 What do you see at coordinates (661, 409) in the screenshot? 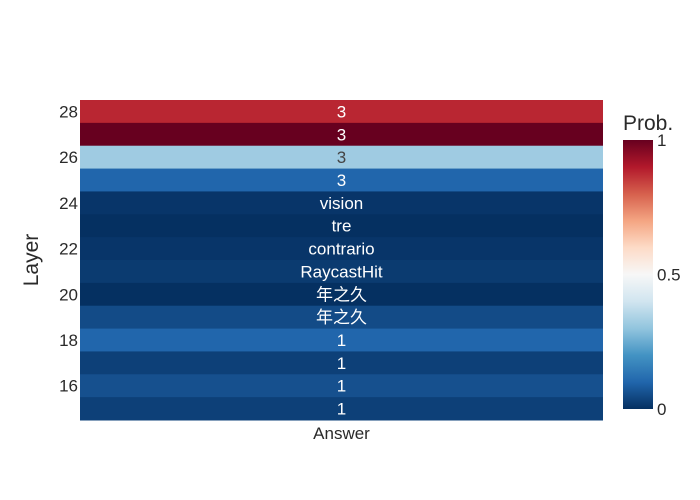
I see `colorbar-tick-0: 0` at bounding box center [661, 409].